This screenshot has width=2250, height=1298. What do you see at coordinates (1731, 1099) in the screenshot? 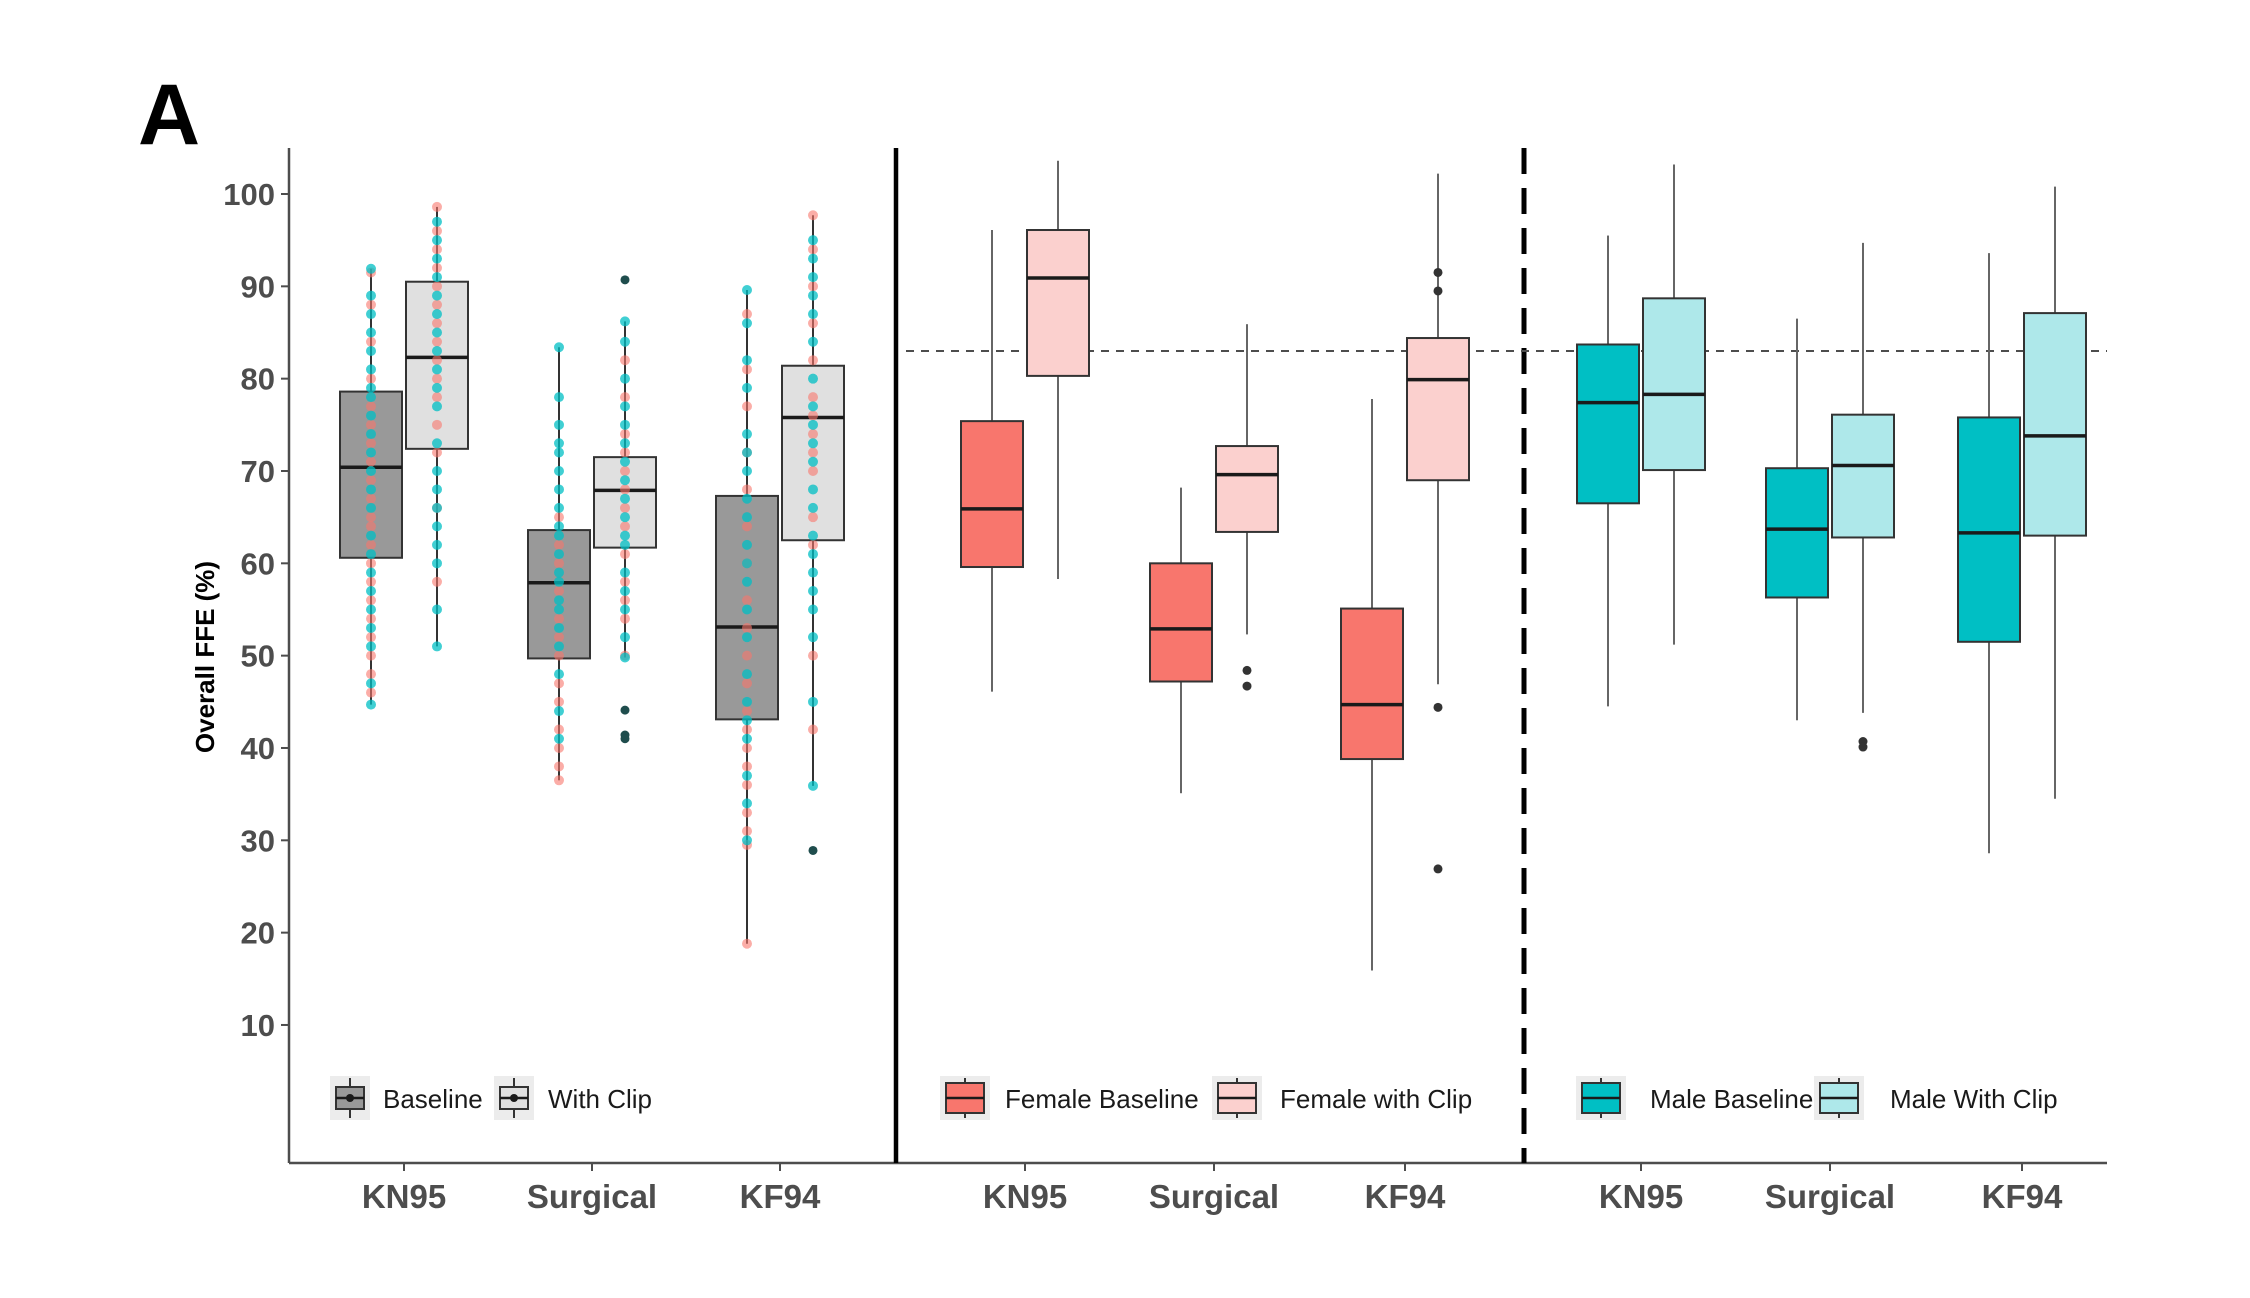
I see `legend-label: Male Baseline` at bounding box center [1731, 1099].